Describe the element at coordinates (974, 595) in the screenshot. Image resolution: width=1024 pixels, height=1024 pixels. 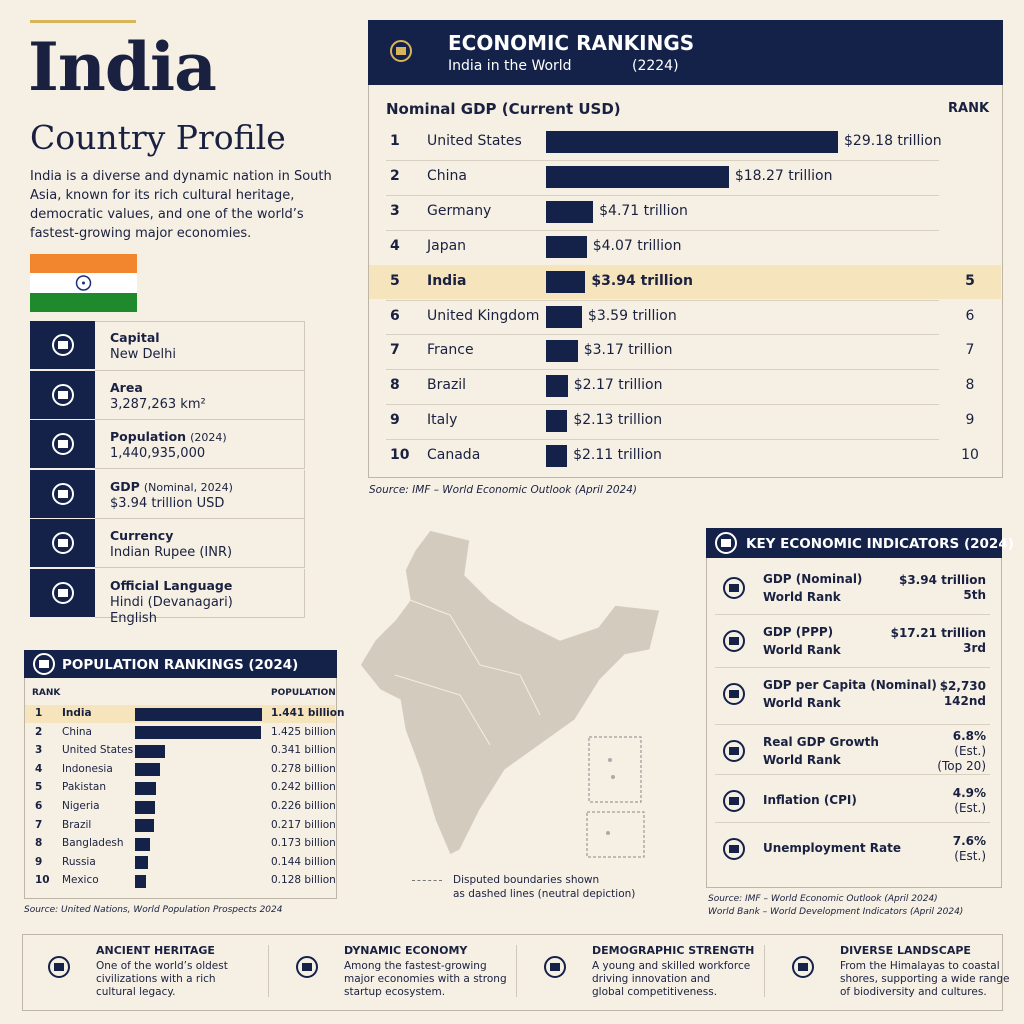
I see `indicator-rank: 5th` at that location.